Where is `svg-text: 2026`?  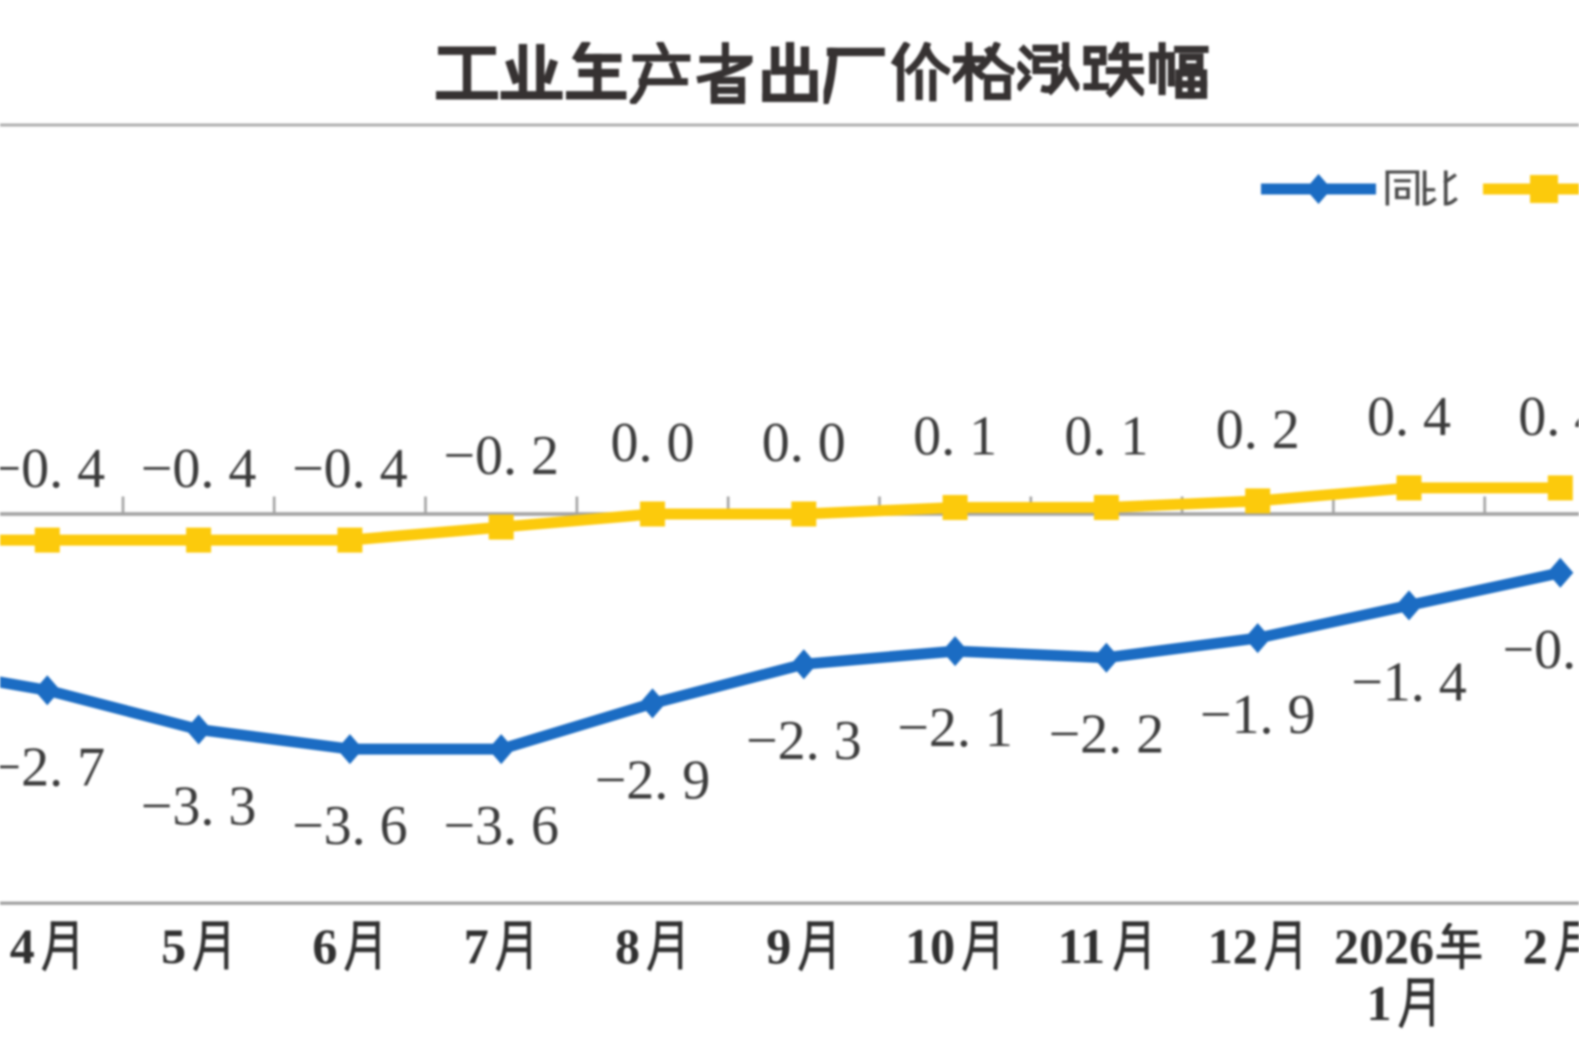 svg-text: 2026 is located at coordinates (1384, 946).